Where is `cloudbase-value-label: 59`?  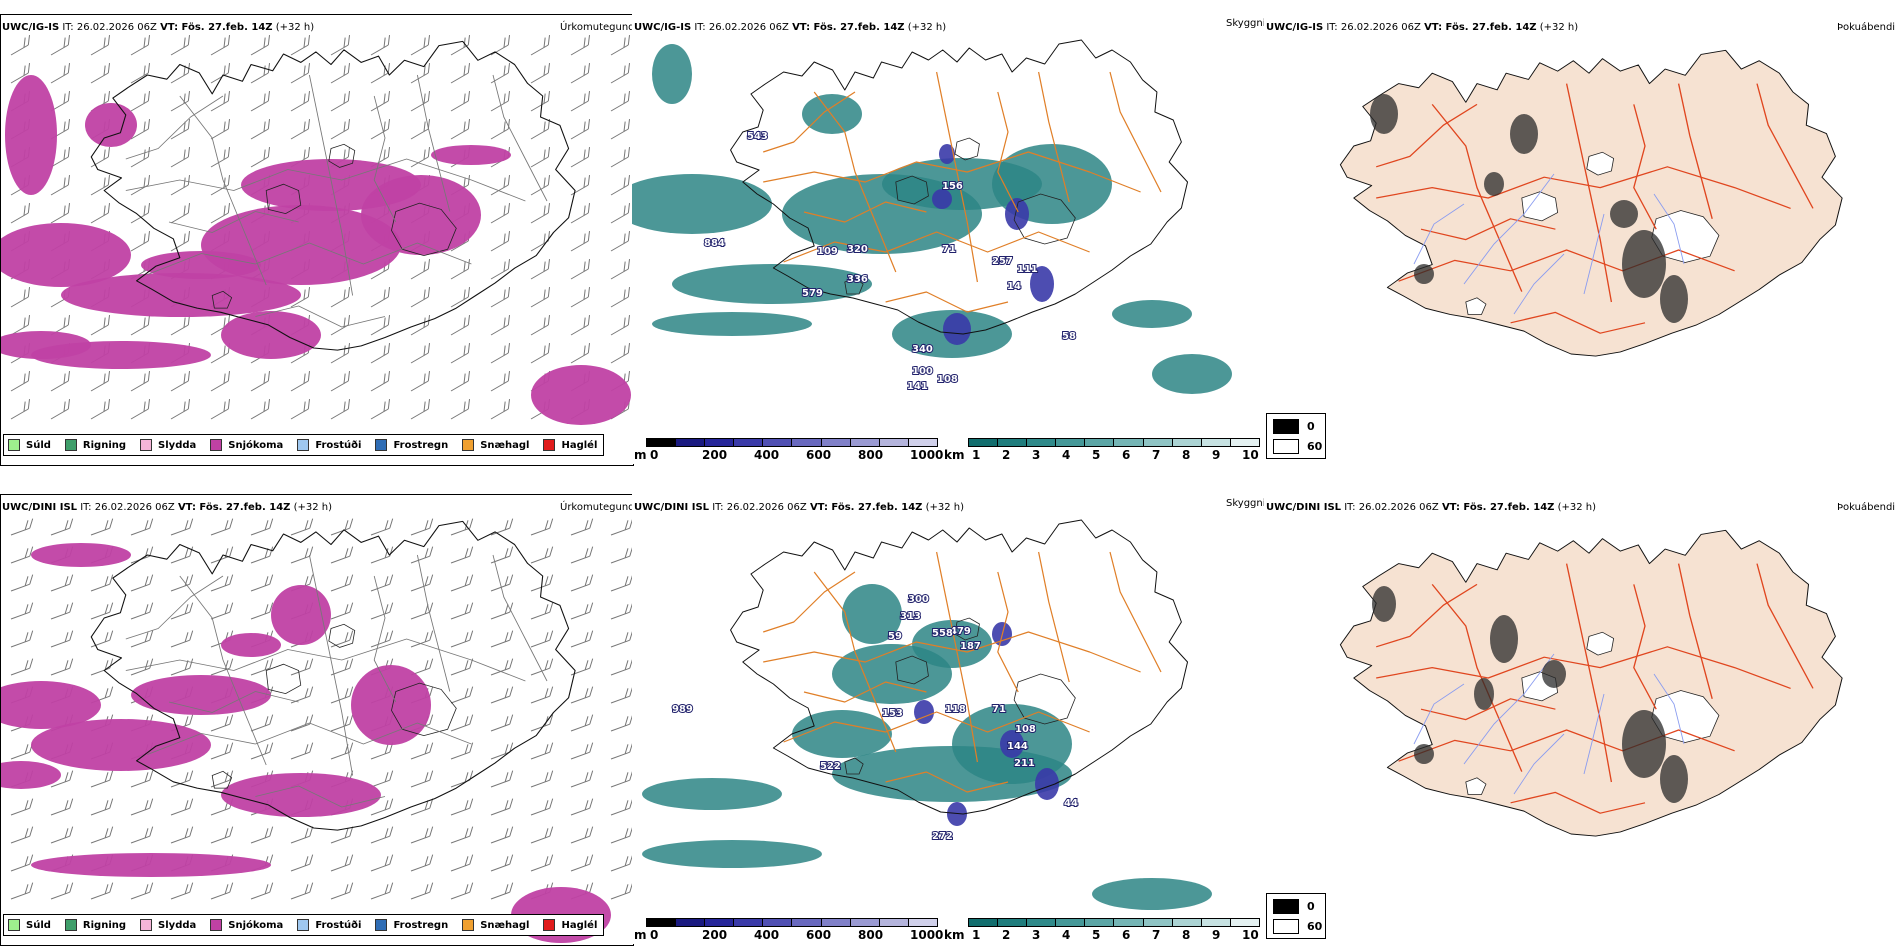
cloudbase-value-label: 59 is located at coordinates (895, 636).